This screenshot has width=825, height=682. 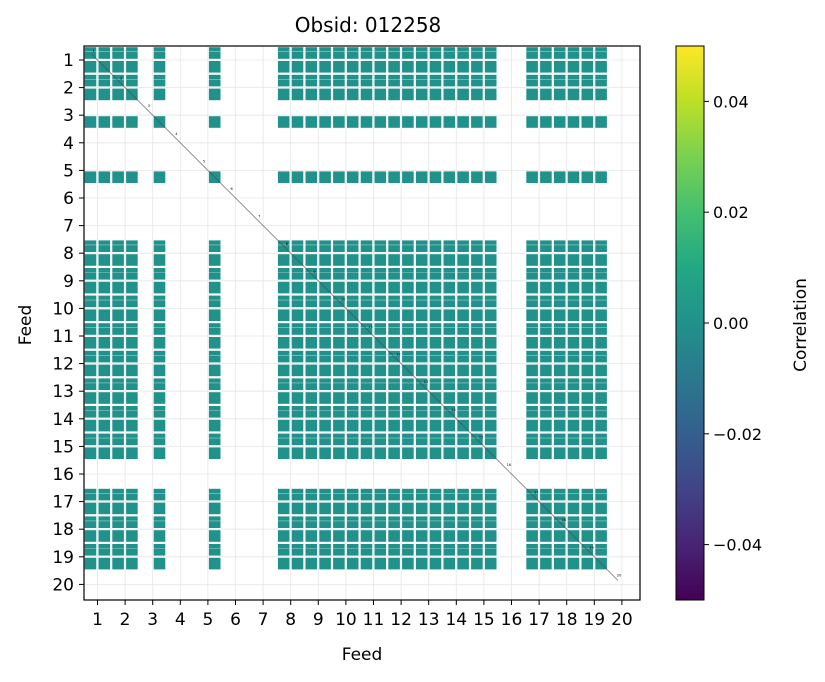 I want to click on diagonal-label: 2, so click(x=121, y=79).